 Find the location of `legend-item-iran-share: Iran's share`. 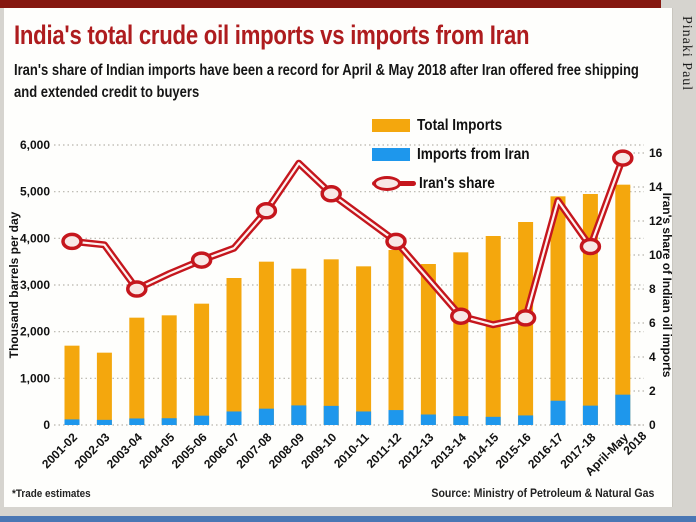

legend-item-iran-share: Iran's share is located at coordinates (460, 183).